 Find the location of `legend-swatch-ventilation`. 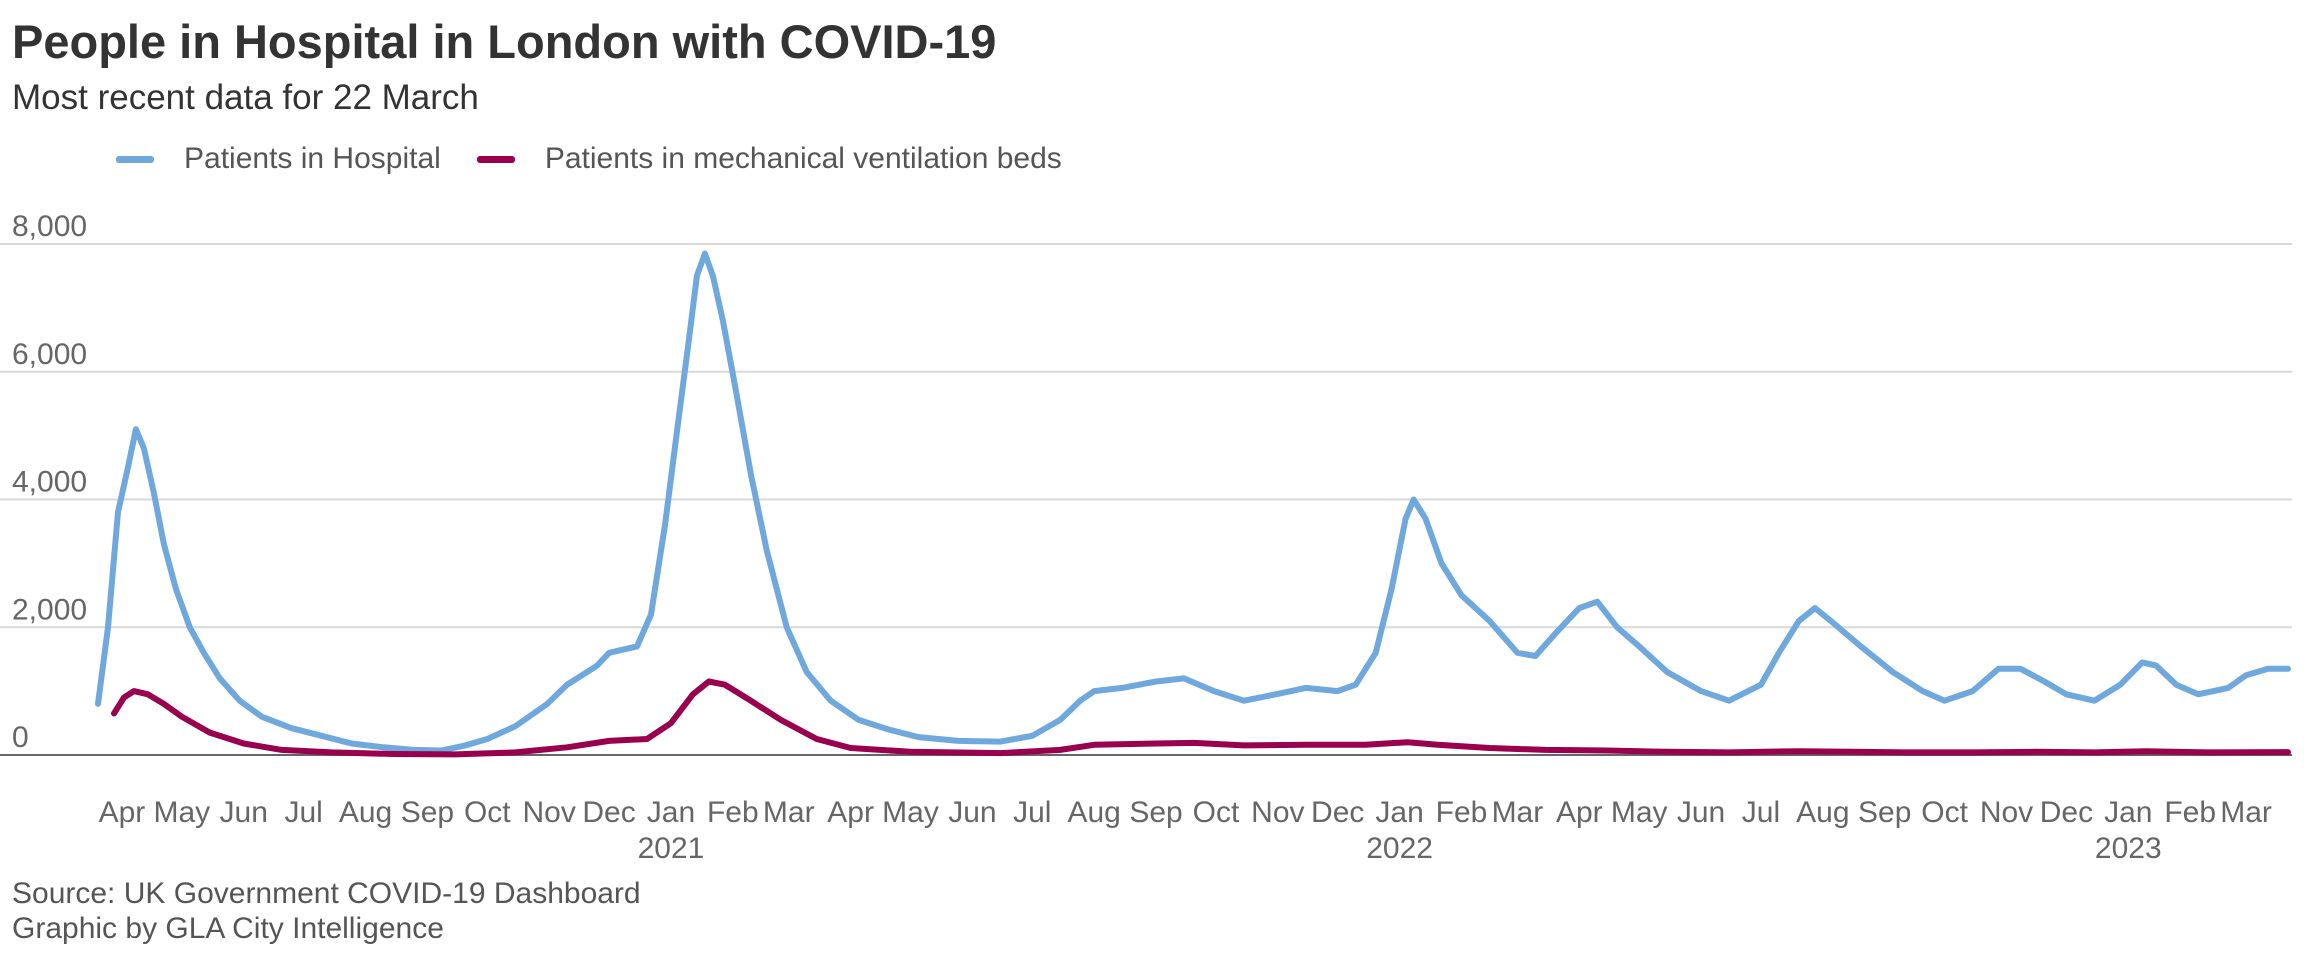

legend-swatch-ventilation is located at coordinates (495, 159).